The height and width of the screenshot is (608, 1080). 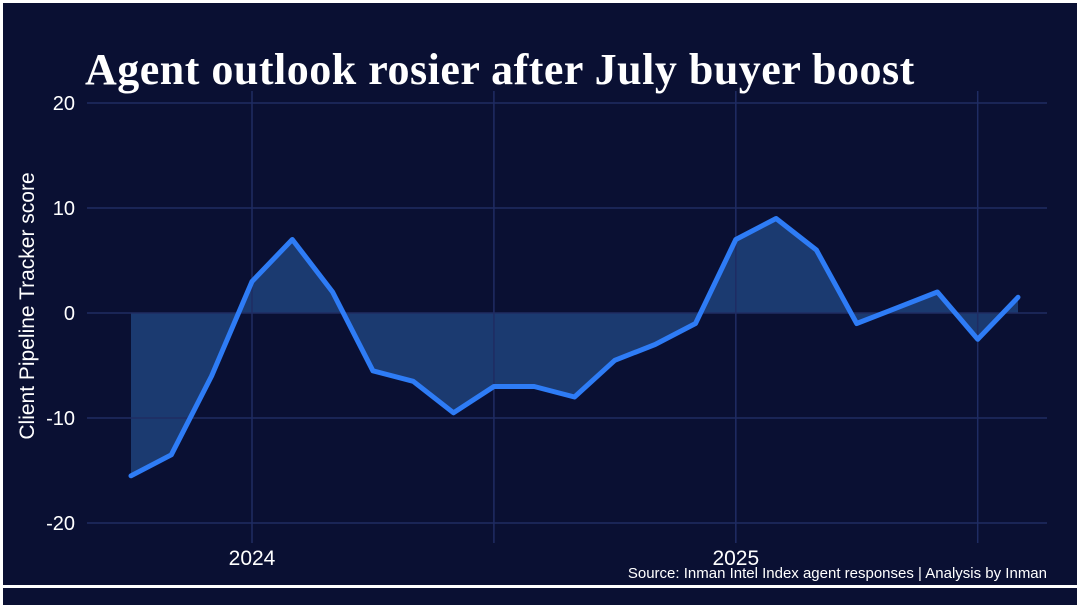 I want to click on bottom-divider, so click(x=540, y=586).